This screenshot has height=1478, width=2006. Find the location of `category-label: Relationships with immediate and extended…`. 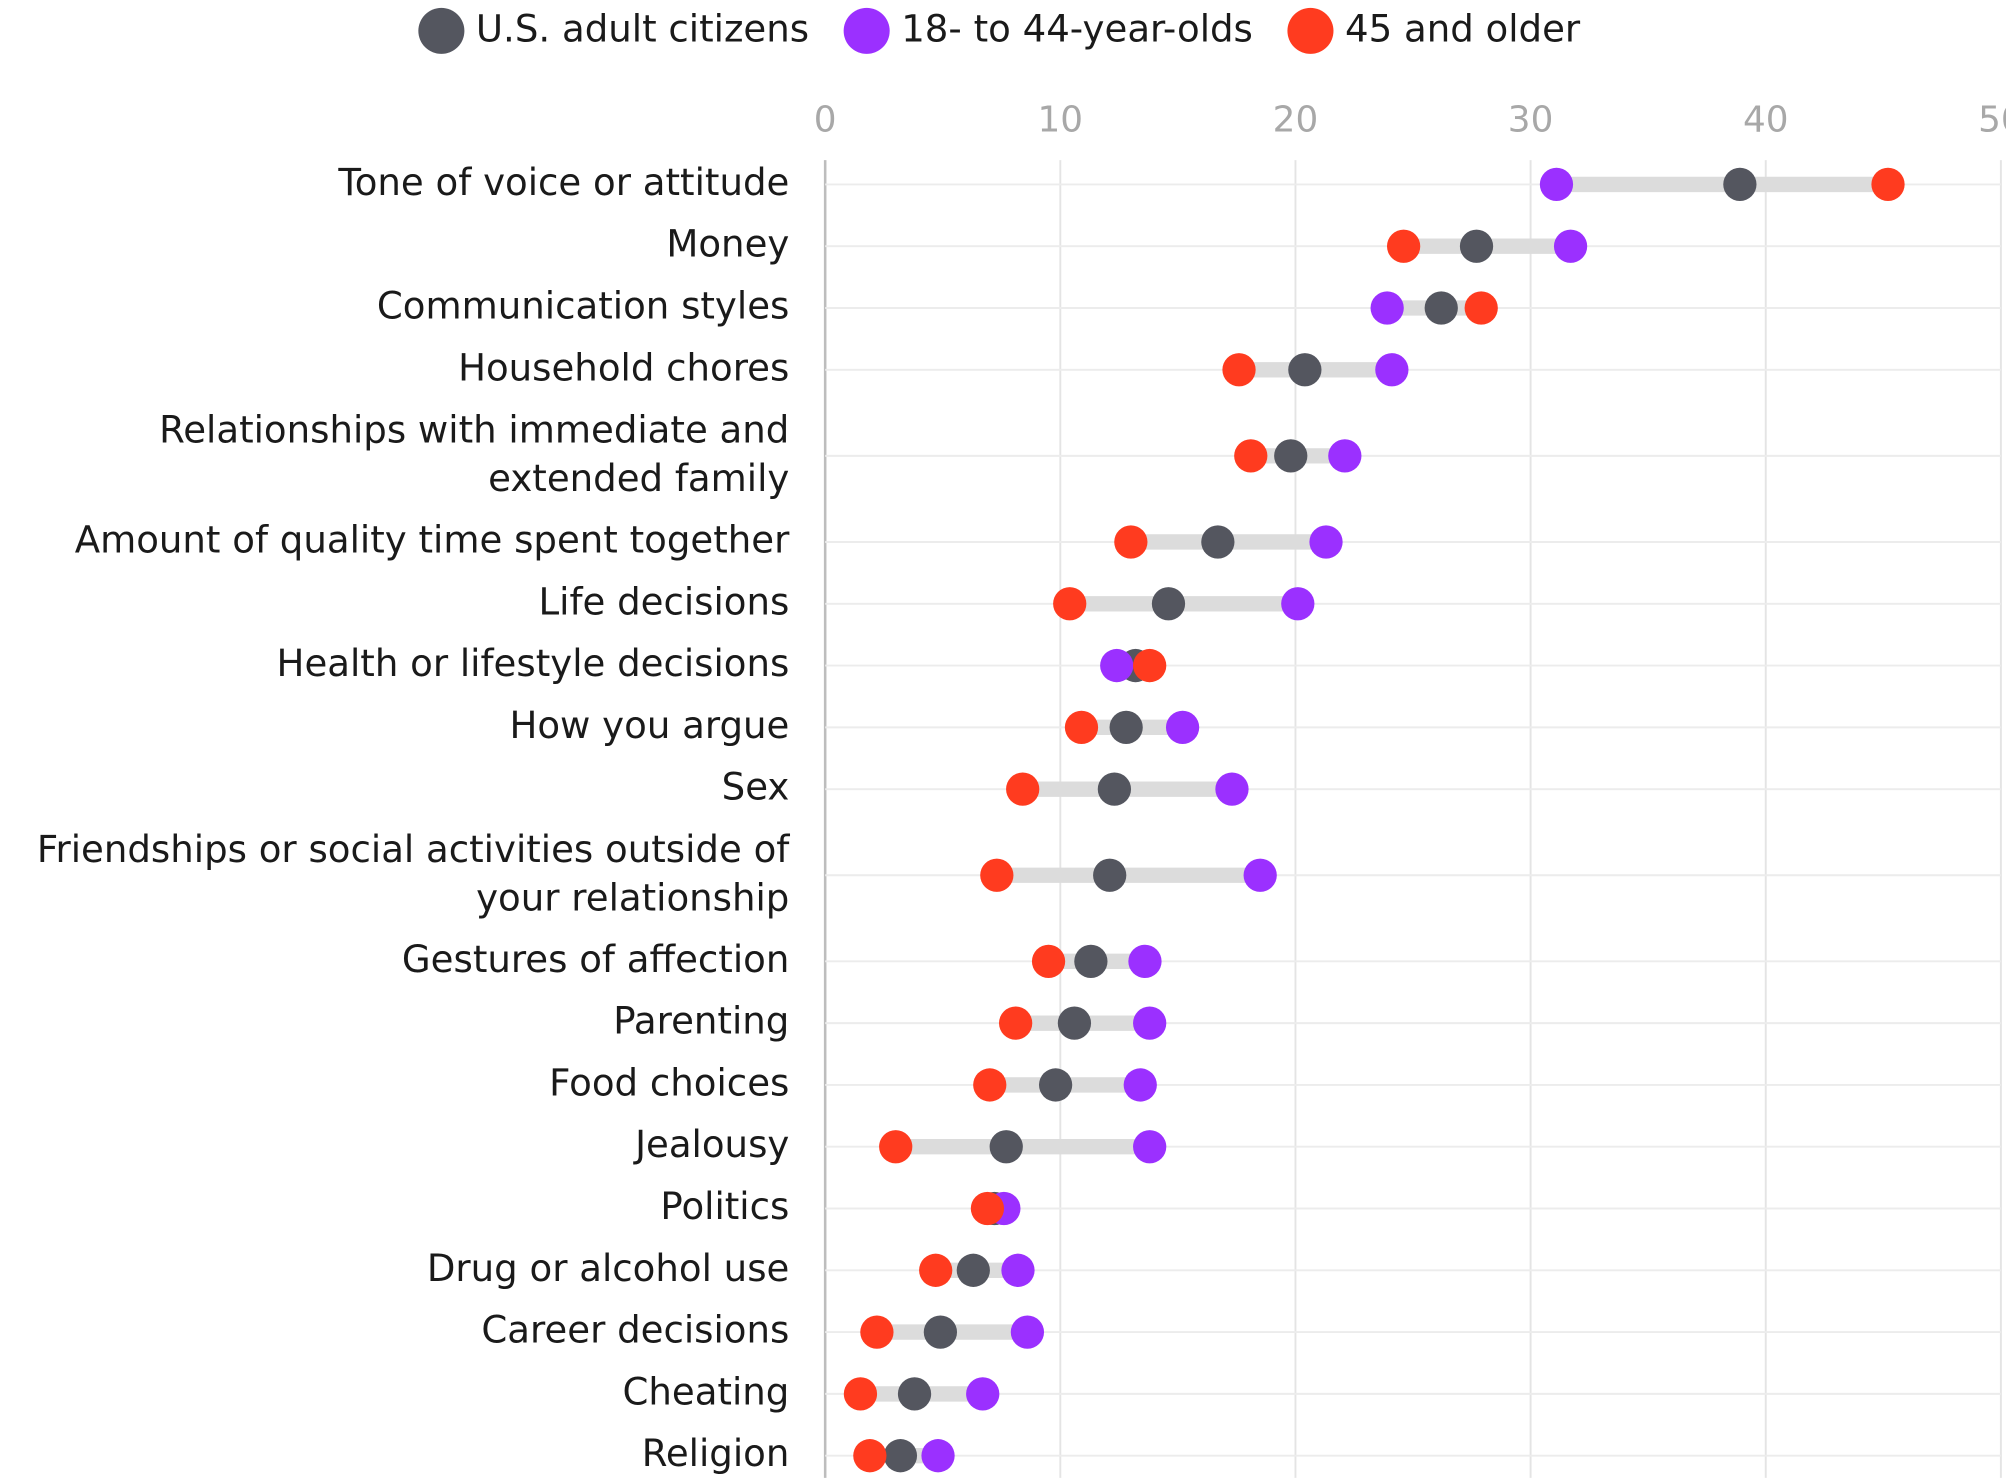

category-label: Relationships with immediate and extended… is located at coordinates (474, 454).